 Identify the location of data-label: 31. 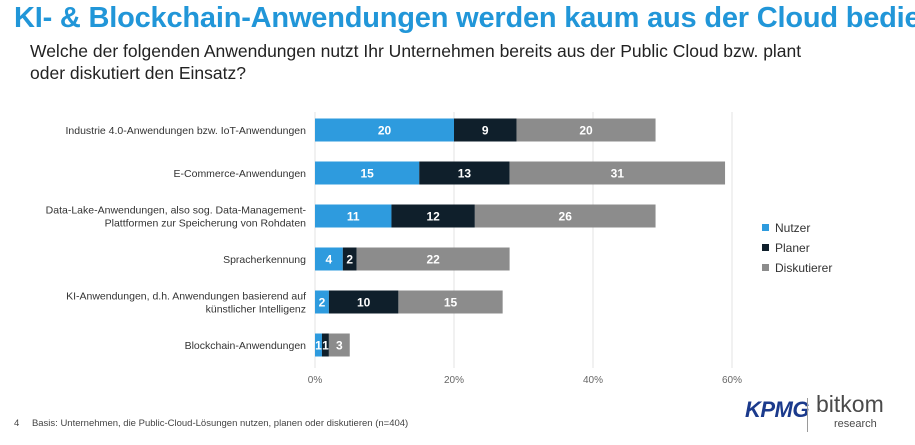
(618, 174).